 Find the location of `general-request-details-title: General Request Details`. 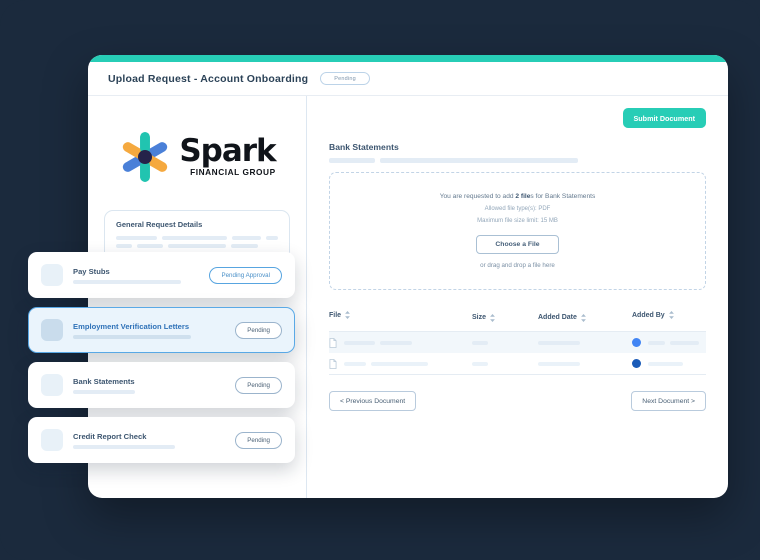

general-request-details-title: General Request Details is located at coordinates (159, 224).